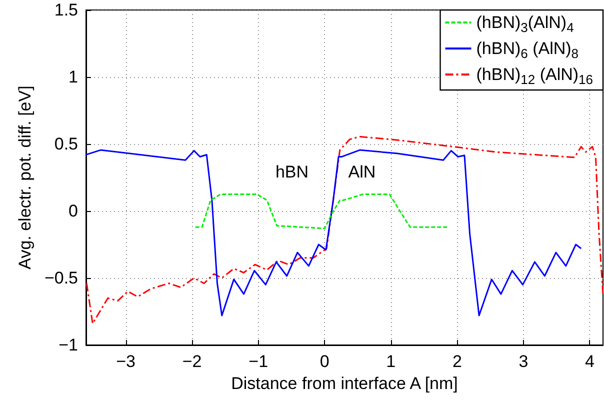  I want to click on x-tick-label: 0, so click(325, 361).